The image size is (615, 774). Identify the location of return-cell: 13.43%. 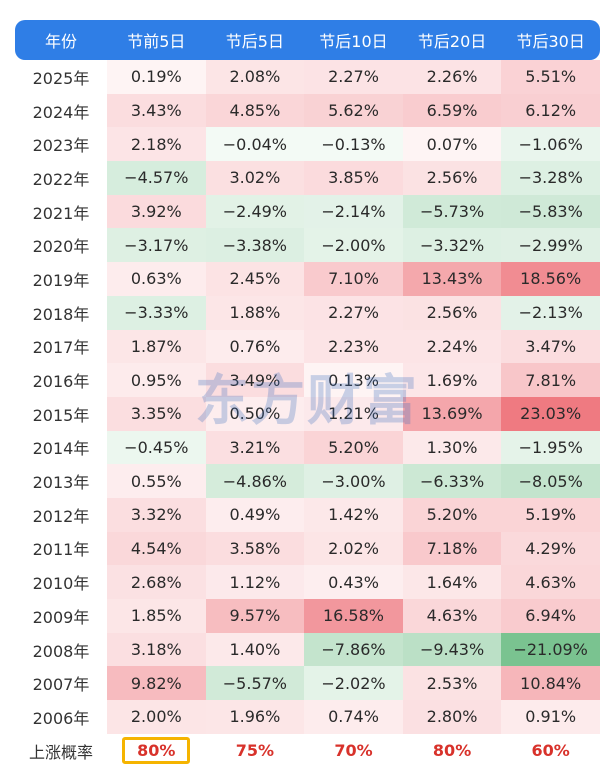
(452, 279).